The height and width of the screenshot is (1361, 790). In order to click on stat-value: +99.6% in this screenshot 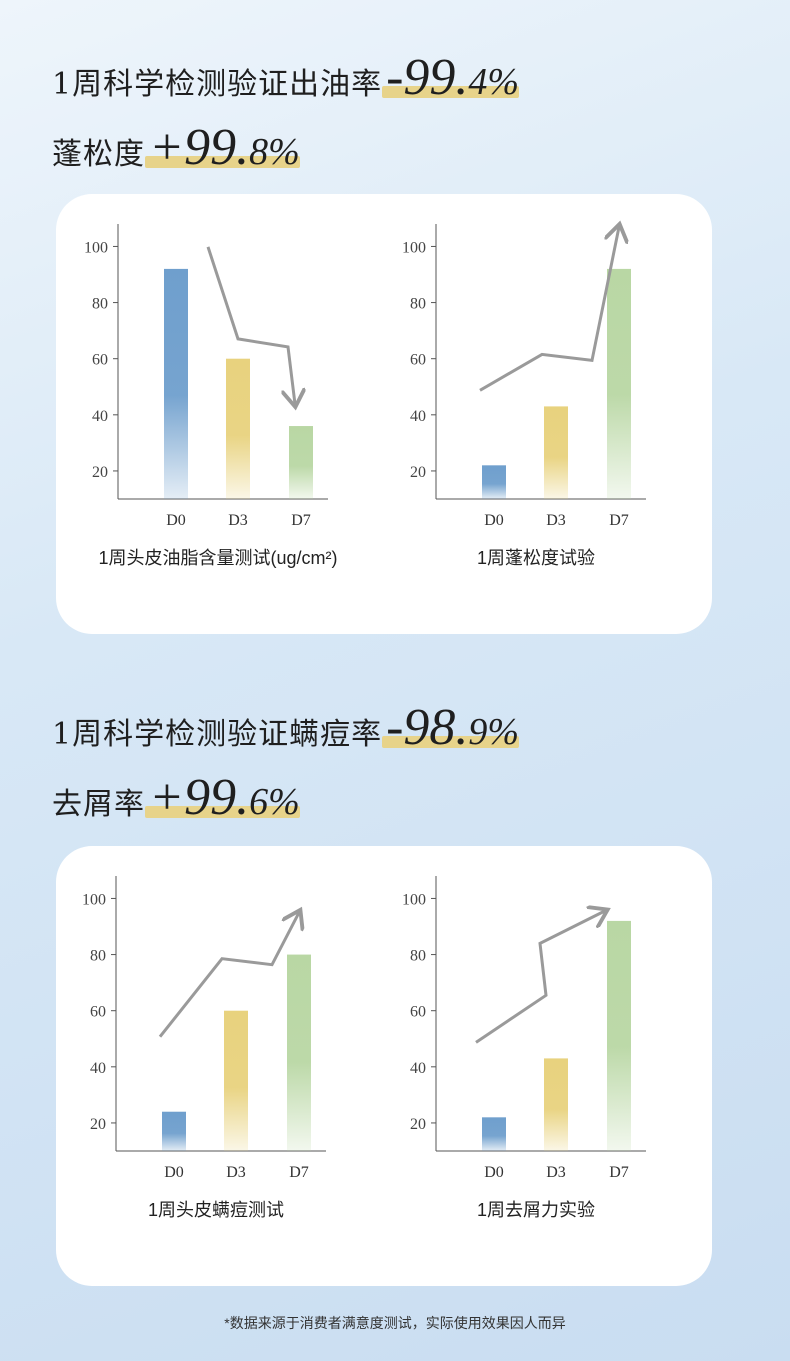, I will do `click(222, 798)`.